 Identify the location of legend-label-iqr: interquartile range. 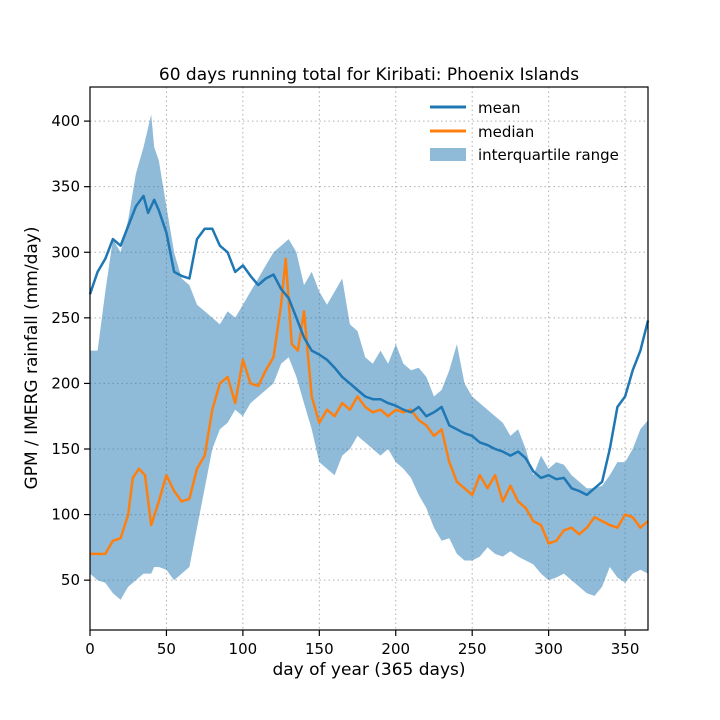
(548, 155).